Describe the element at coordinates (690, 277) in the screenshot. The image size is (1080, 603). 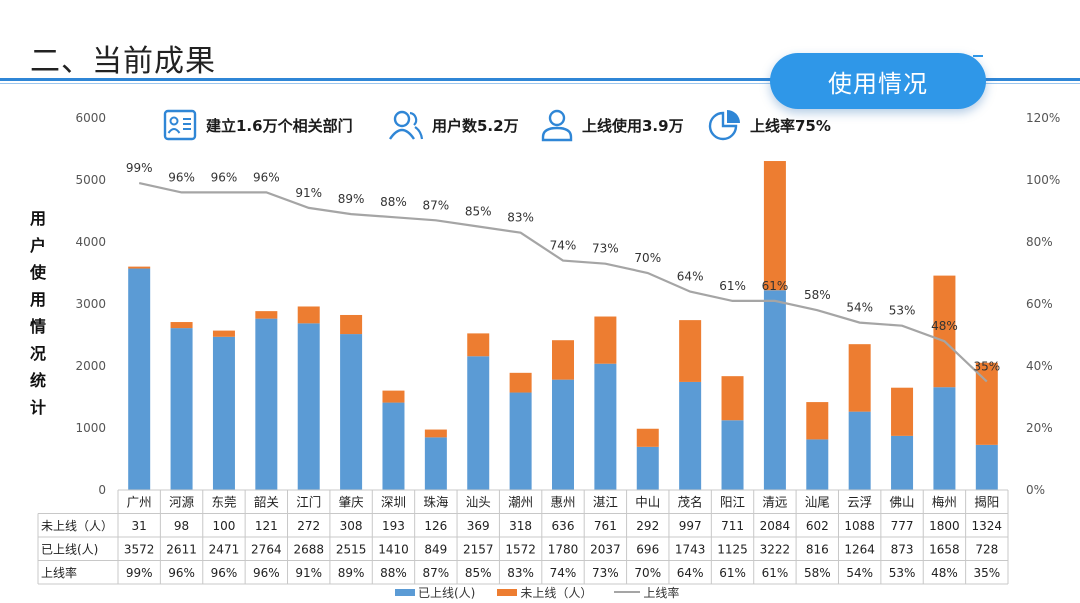
I see `rate-data-label: 64%` at that location.